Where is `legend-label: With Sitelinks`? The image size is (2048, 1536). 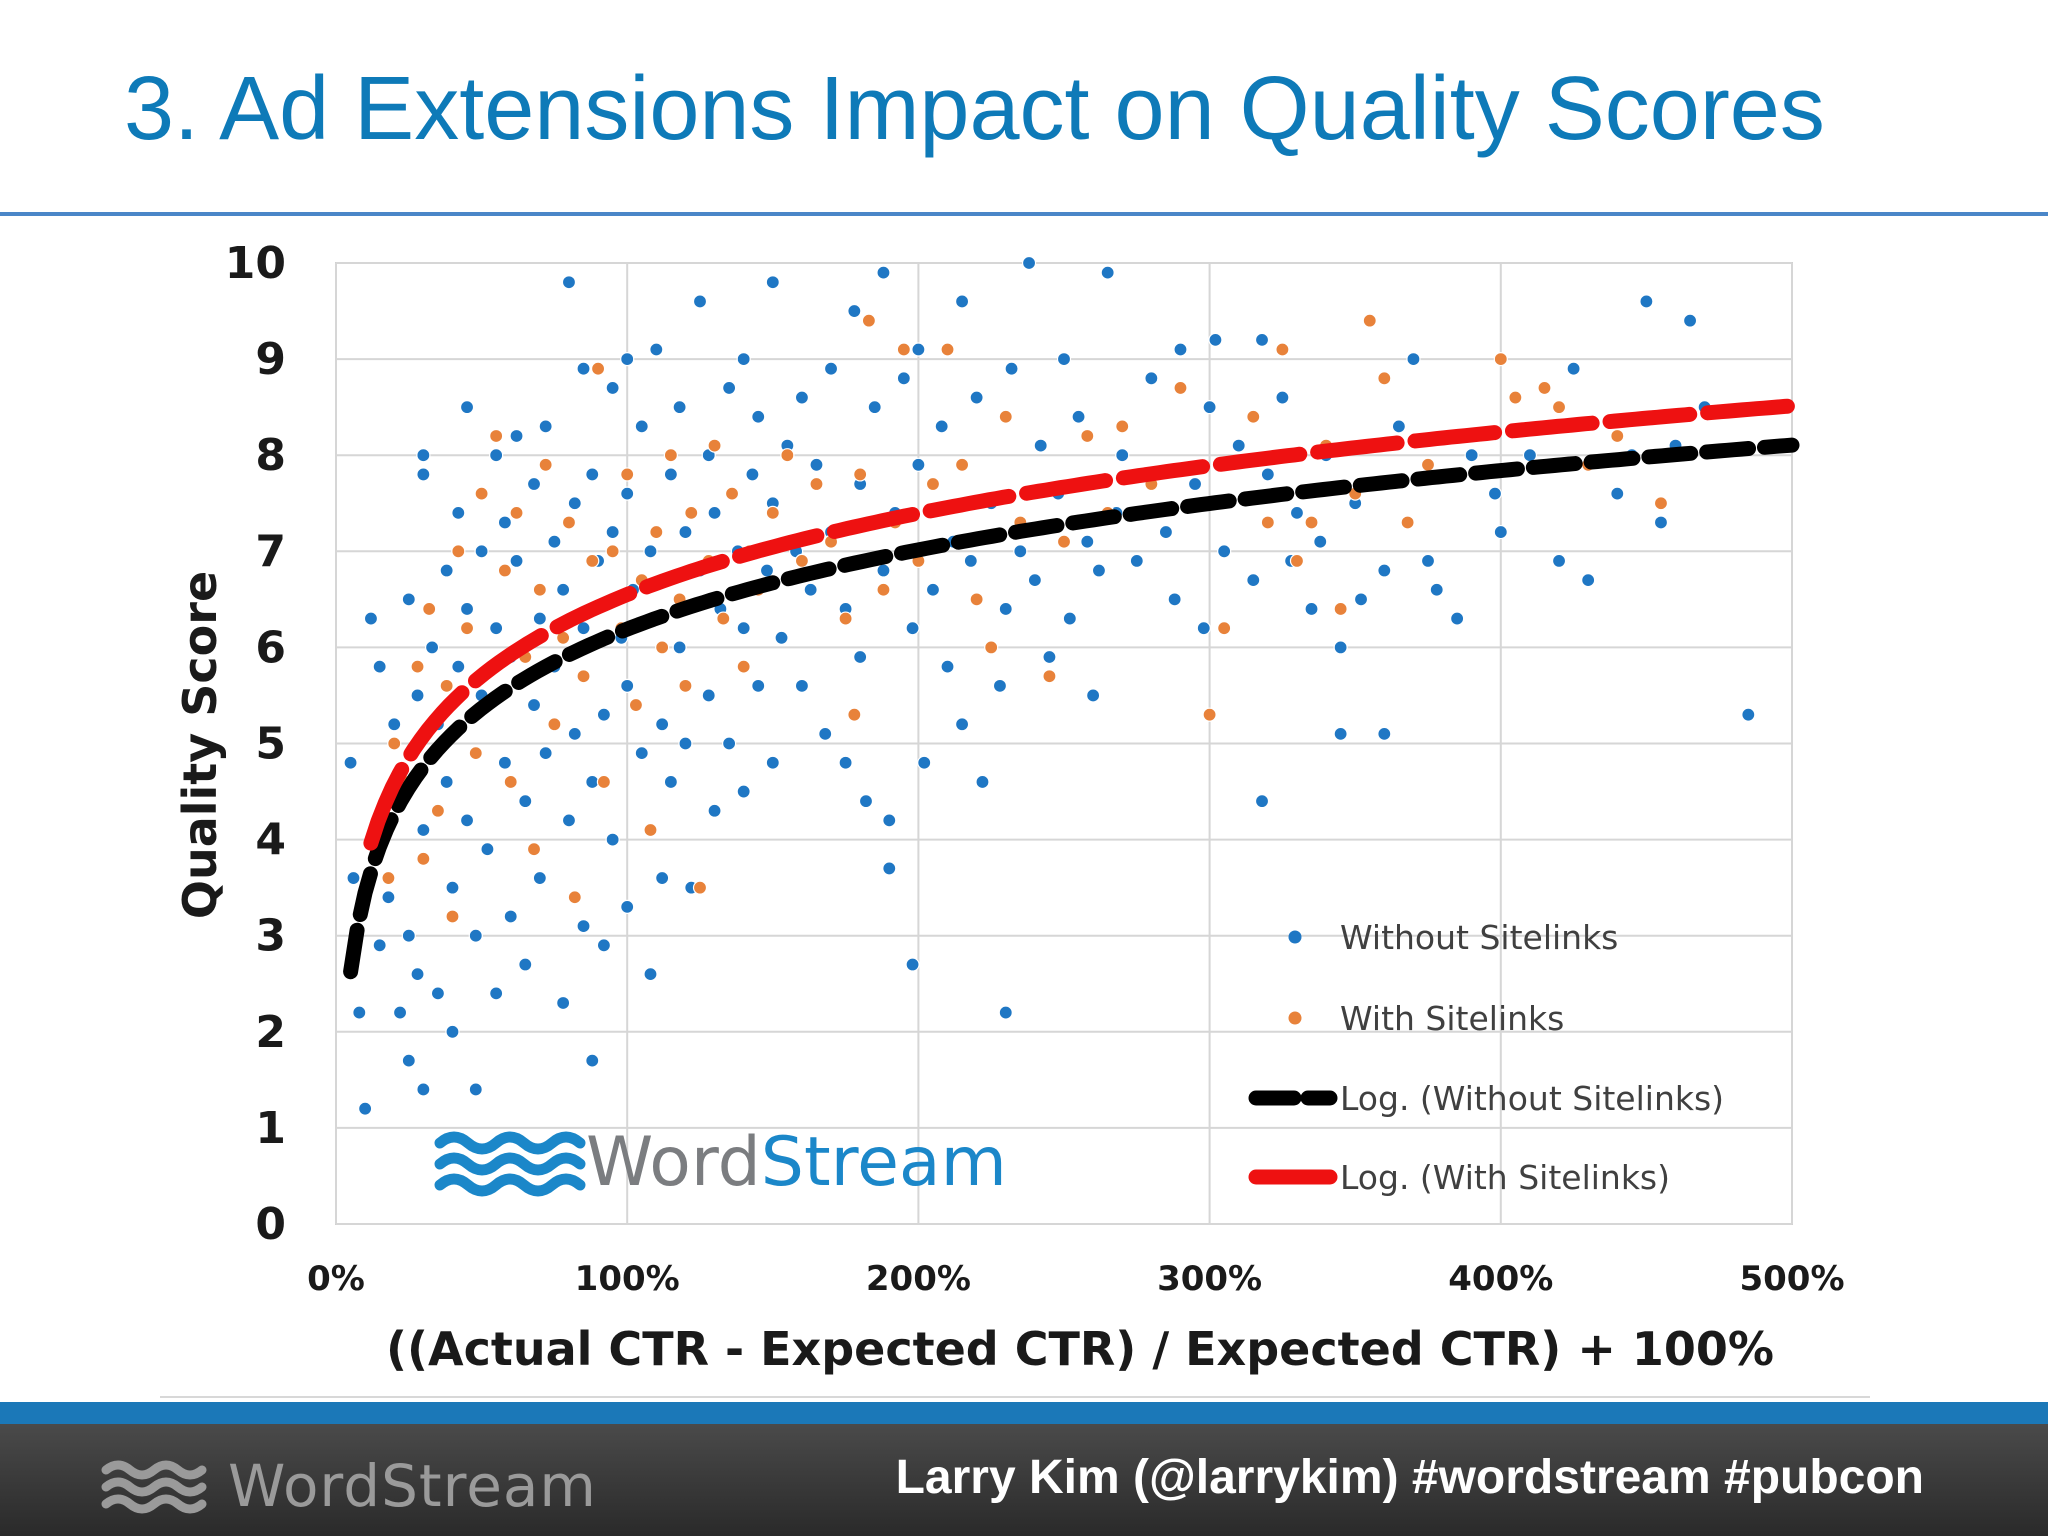 legend-label: With Sitelinks is located at coordinates (1452, 1018).